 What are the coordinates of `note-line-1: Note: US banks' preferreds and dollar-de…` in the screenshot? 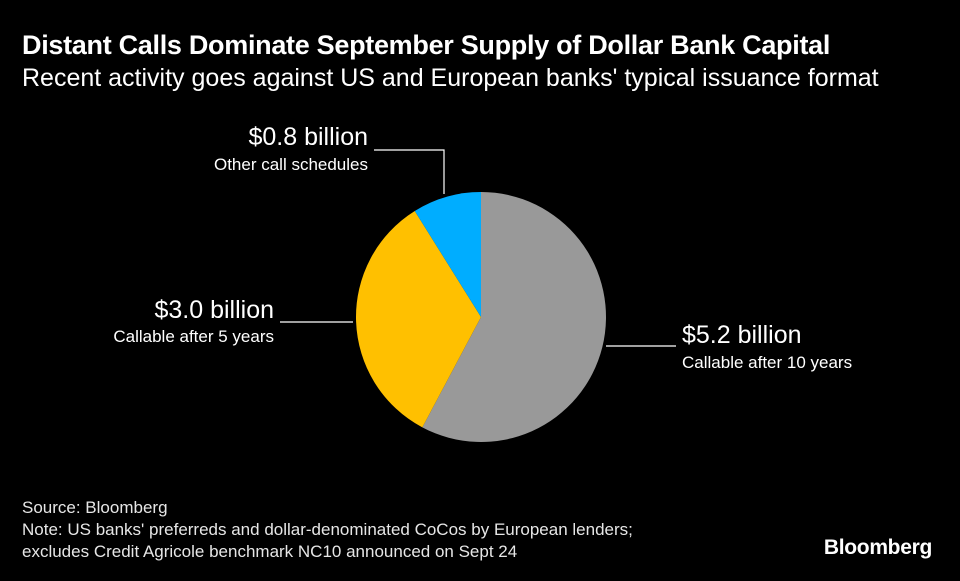 It's located at (327, 529).